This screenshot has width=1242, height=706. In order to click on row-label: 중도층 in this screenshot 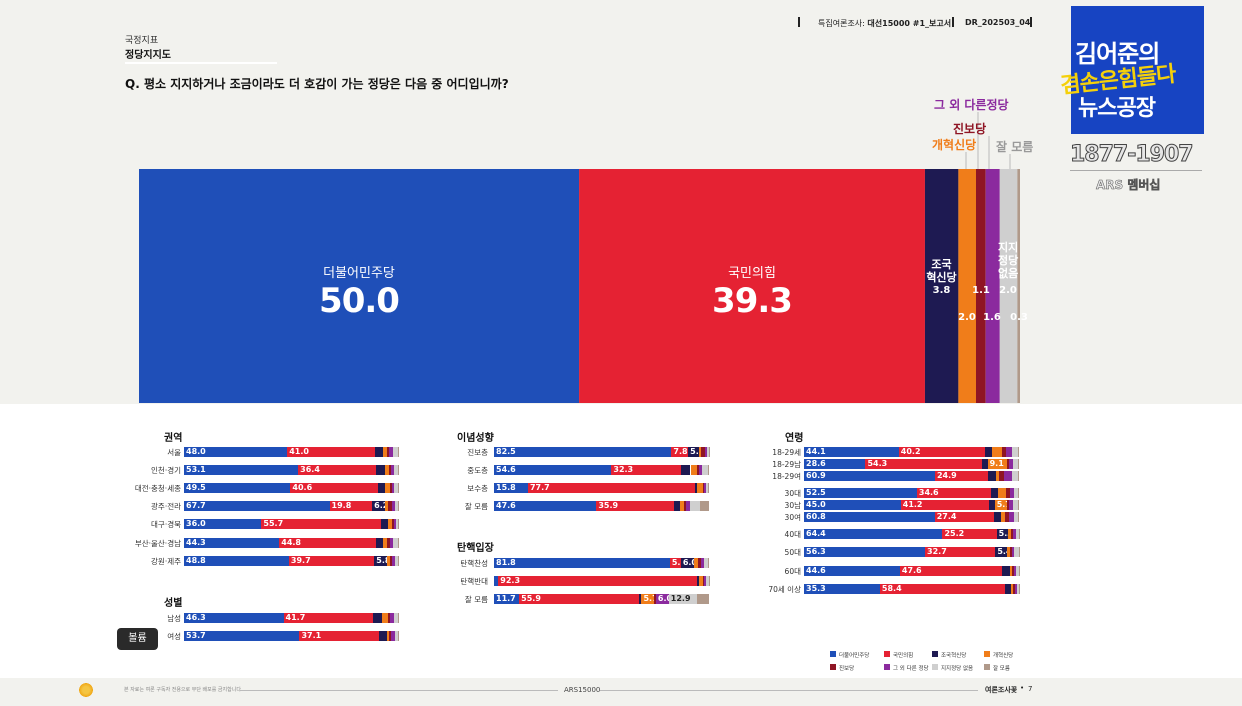, I will do `click(477, 470)`.